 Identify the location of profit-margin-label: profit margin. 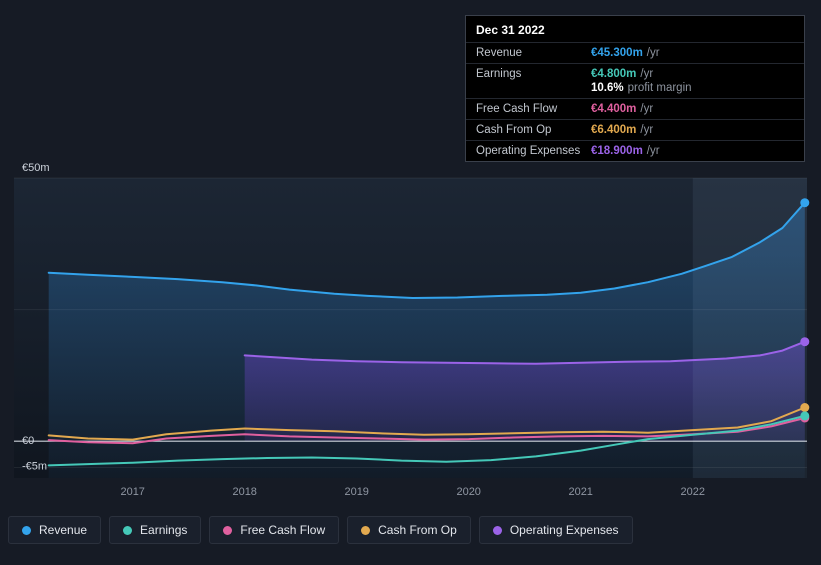
(659, 88).